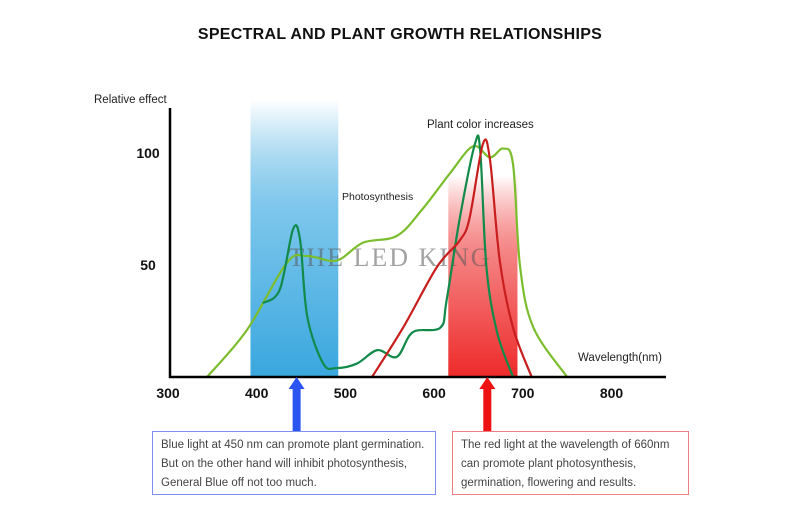 This screenshot has width=800, height=517. I want to click on note-line: can promote plant photosynthesis,, so click(549, 464).